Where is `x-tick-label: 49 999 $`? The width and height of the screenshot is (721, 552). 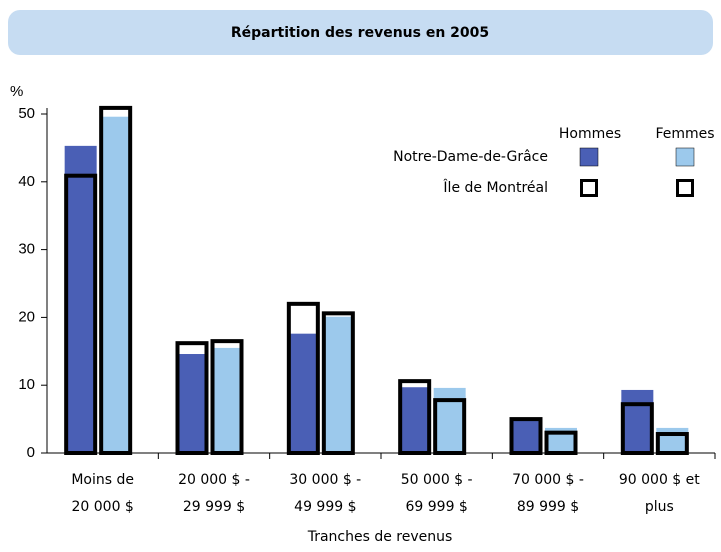 x-tick-label: 49 999 $ is located at coordinates (325, 507).